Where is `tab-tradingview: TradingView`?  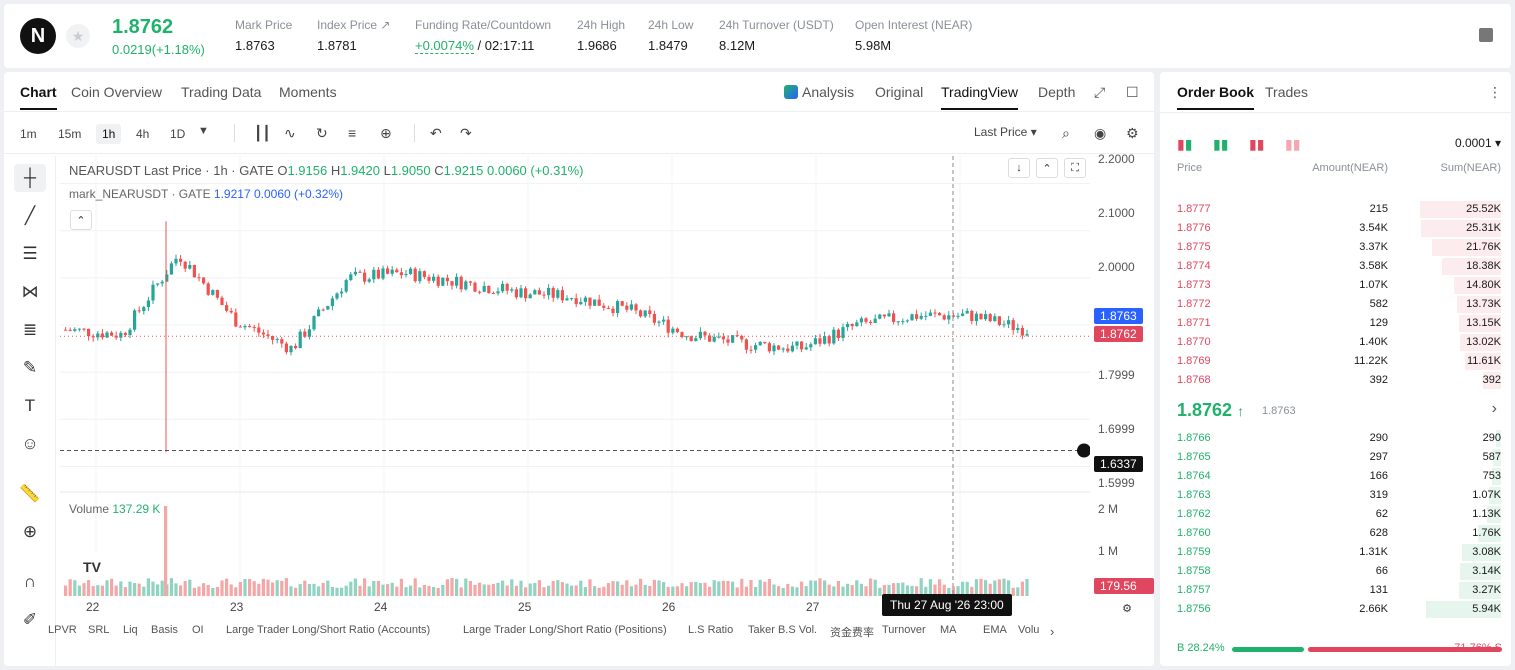
tab-tradingview: TradingView is located at coordinates (980, 97).